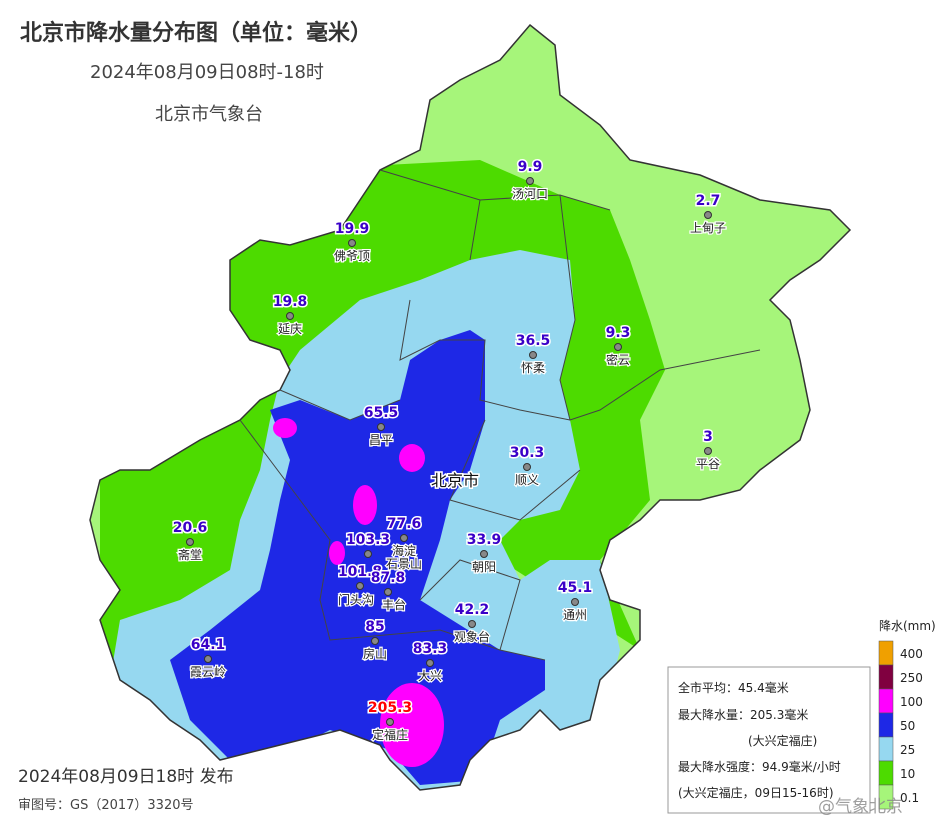 Image resolution: width=945 pixels, height=833 pixels. I want to click on station-name: 石景山, so click(404, 564).